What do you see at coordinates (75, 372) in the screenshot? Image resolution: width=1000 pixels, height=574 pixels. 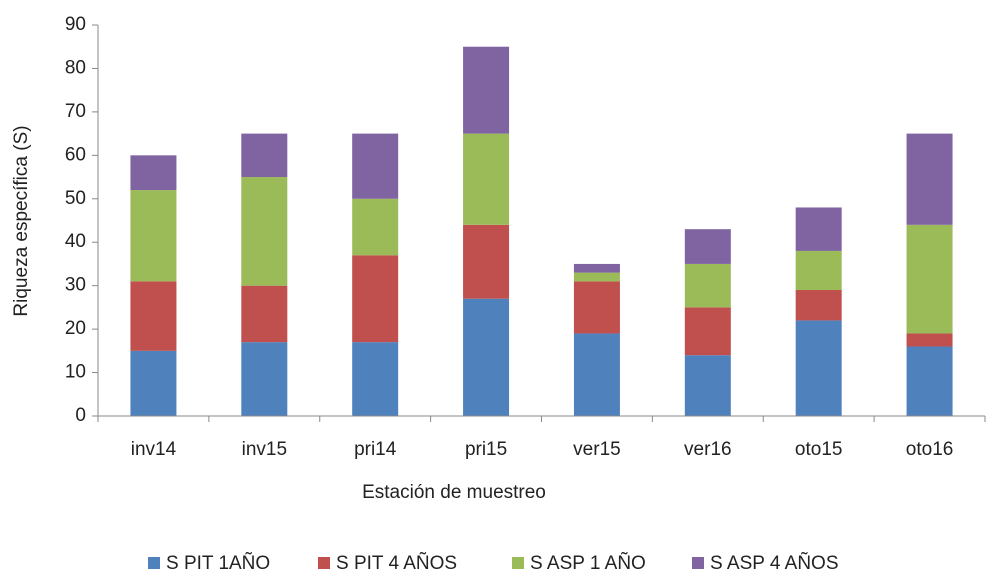 I see `y-tick-label: 10` at bounding box center [75, 372].